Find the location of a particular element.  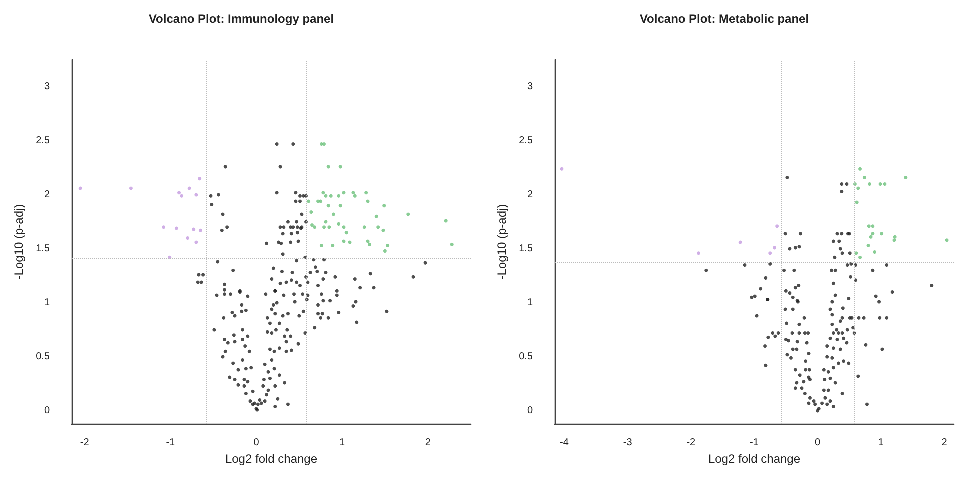

x-tick-label: -4 is located at coordinates (565, 443).